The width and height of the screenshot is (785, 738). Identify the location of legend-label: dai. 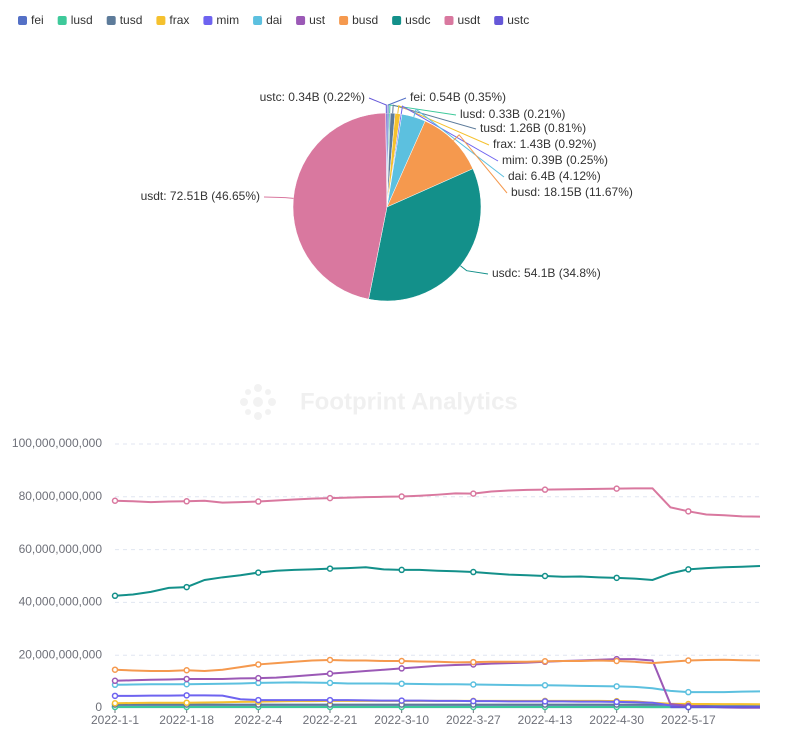
(274, 20).